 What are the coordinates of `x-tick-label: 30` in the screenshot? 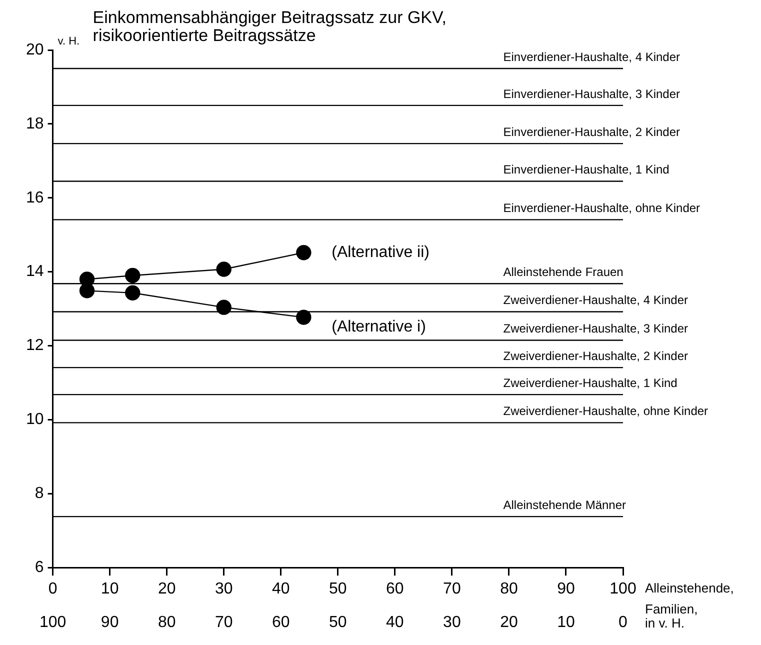 It's located at (223, 589).